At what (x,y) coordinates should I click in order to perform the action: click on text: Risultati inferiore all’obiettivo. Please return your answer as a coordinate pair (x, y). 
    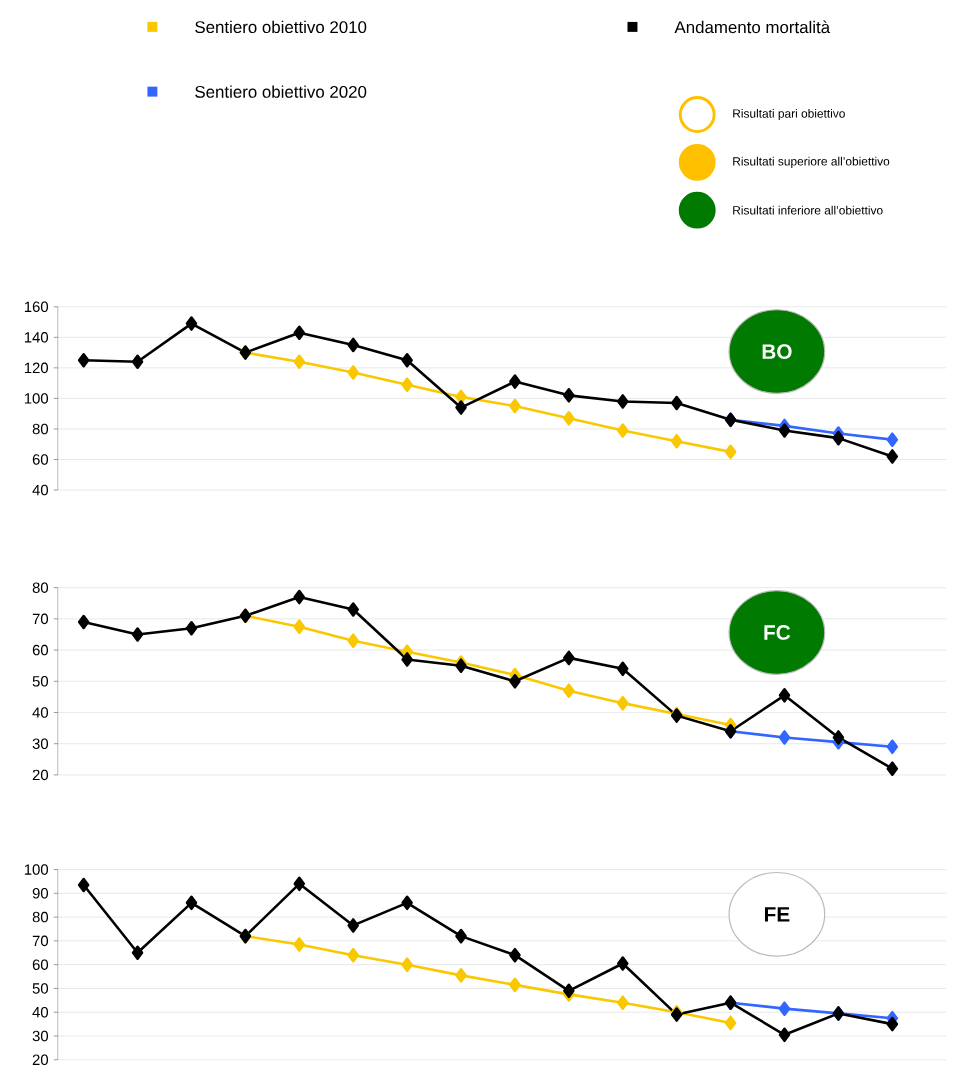
    Looking at the image, I should click on (808, 210).